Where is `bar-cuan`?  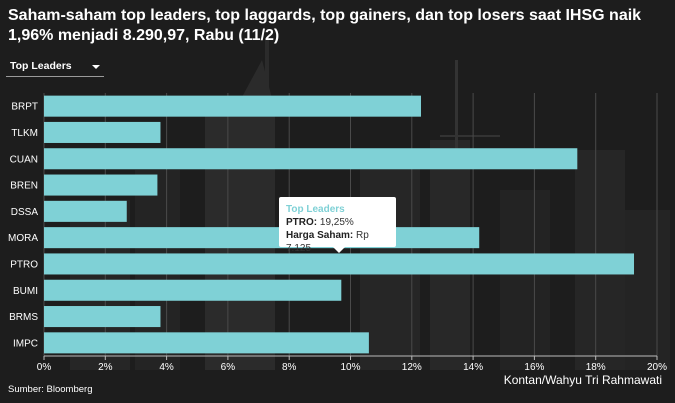
bar-cuan is located at coordinates (311, 159).